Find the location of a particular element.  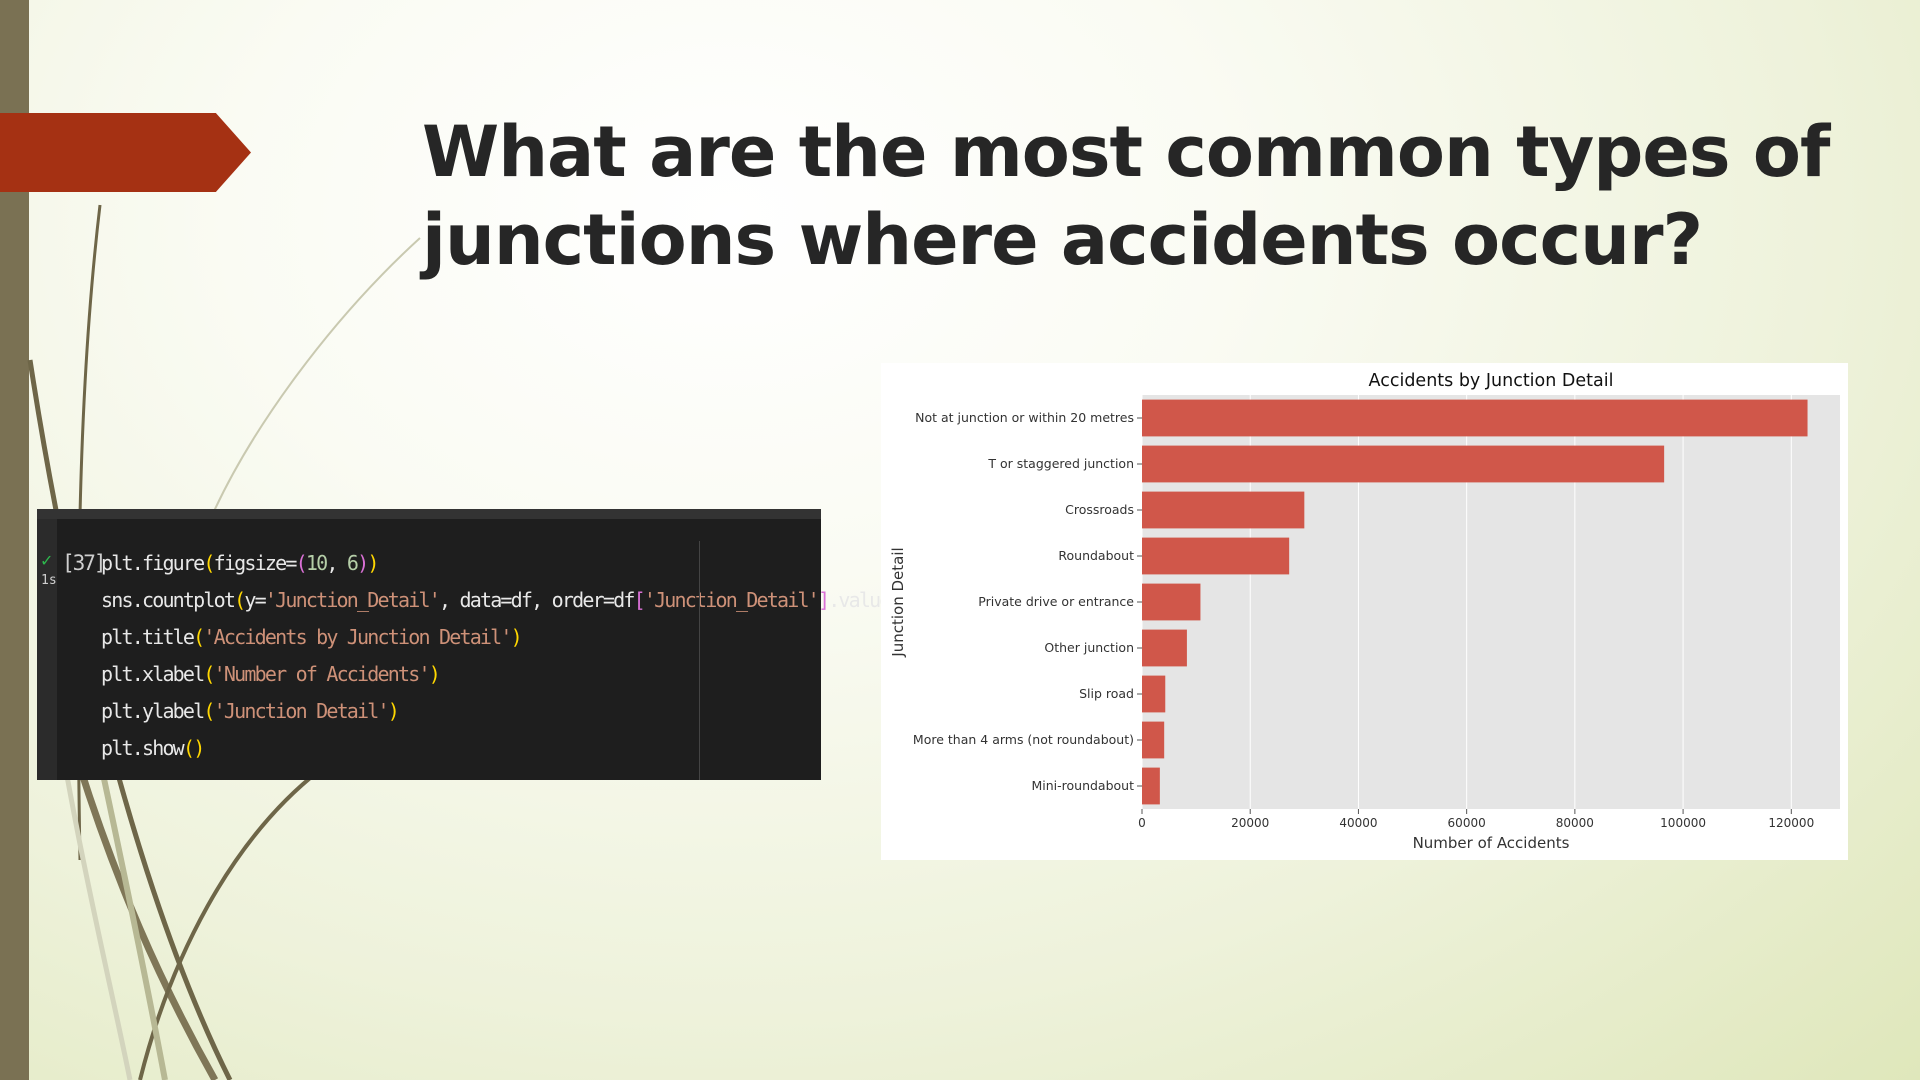

title-arrow-tab is located at coordinates (125, 152).